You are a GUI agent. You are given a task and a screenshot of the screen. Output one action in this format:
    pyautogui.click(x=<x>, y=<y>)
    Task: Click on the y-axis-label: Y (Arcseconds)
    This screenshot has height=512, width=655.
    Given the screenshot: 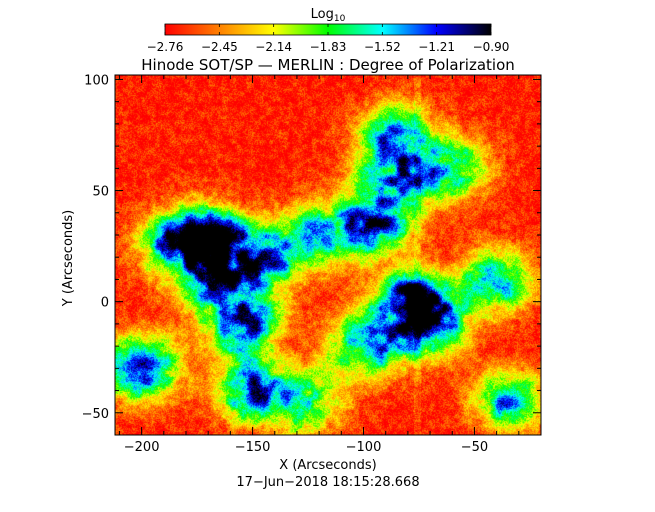 What is the action you would take?
    pyautogui.click(x=68, y=258)
    